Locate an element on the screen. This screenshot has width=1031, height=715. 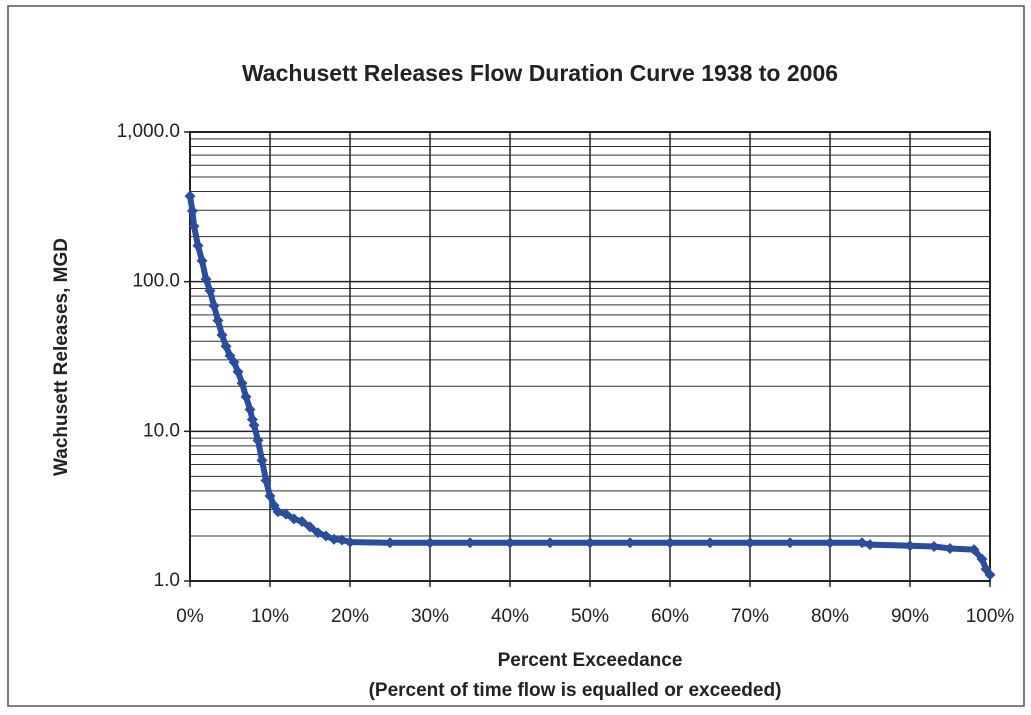
x-tick-label: 40% is located at coordinates (510, 616).